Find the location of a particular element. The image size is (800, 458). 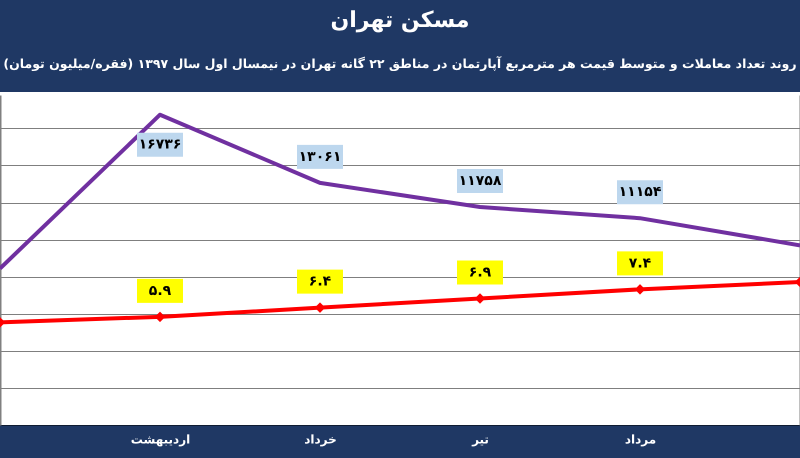

x-tick-label: مرداد is located at coordinates (640, 439).